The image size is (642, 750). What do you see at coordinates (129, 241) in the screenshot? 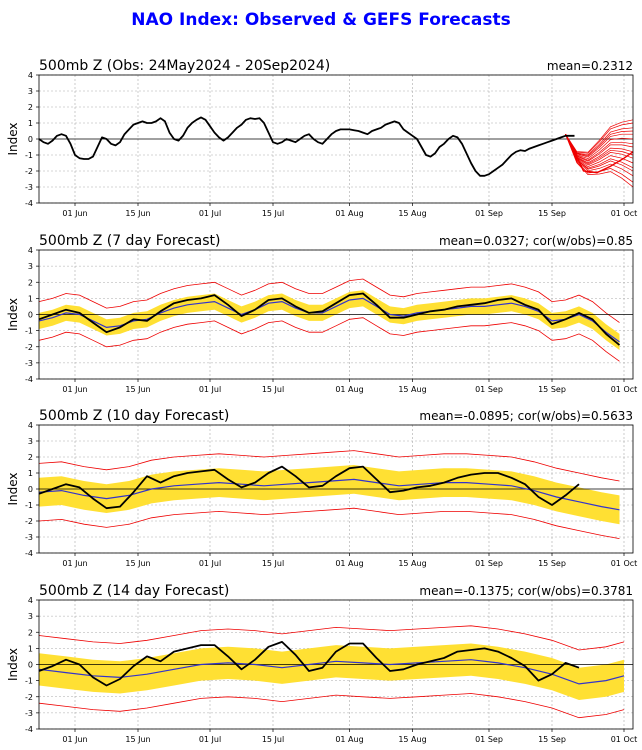
I see `panel-title: 500mb Z (7 day Forecast)` at bounding box center [129, 241].